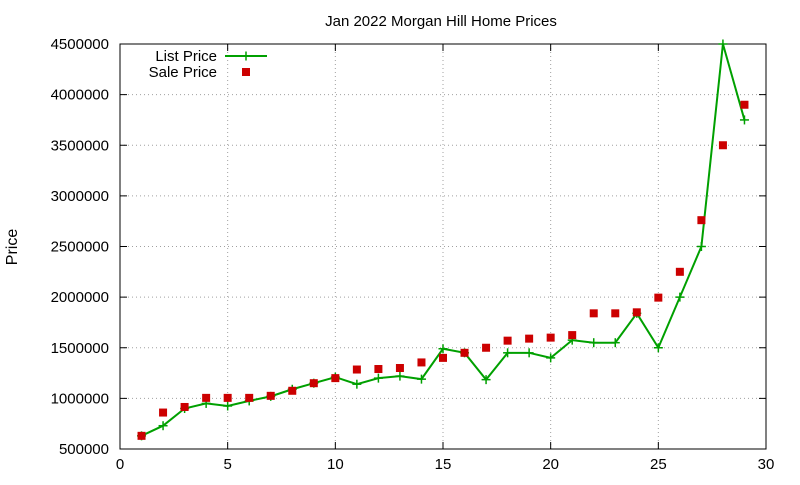 The width and height of the screenshot is (800, 485). I want to click on y-tick-label: 3000000, so click(80, 196).